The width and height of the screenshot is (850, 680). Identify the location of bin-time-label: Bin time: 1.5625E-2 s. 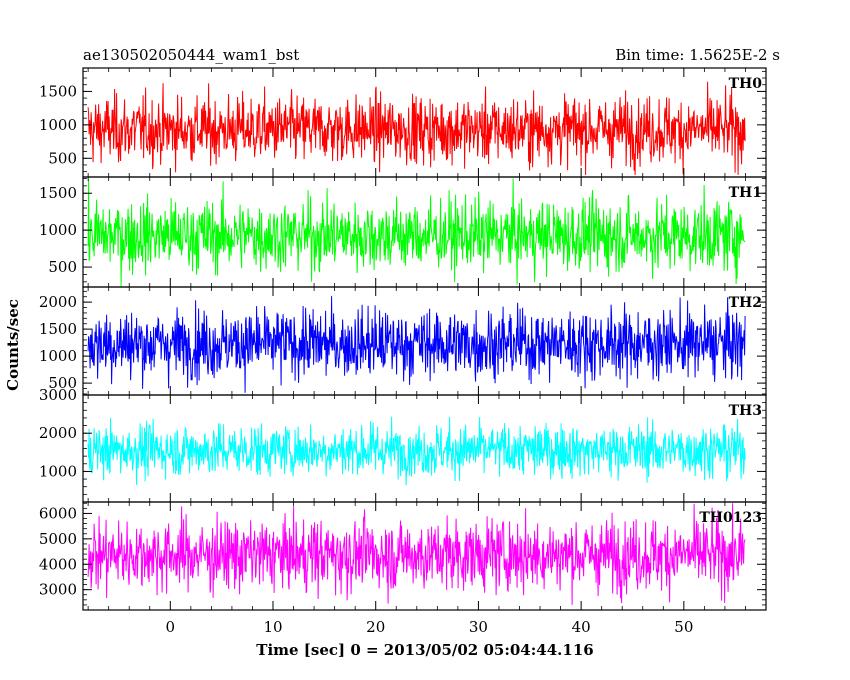
(697, 55).